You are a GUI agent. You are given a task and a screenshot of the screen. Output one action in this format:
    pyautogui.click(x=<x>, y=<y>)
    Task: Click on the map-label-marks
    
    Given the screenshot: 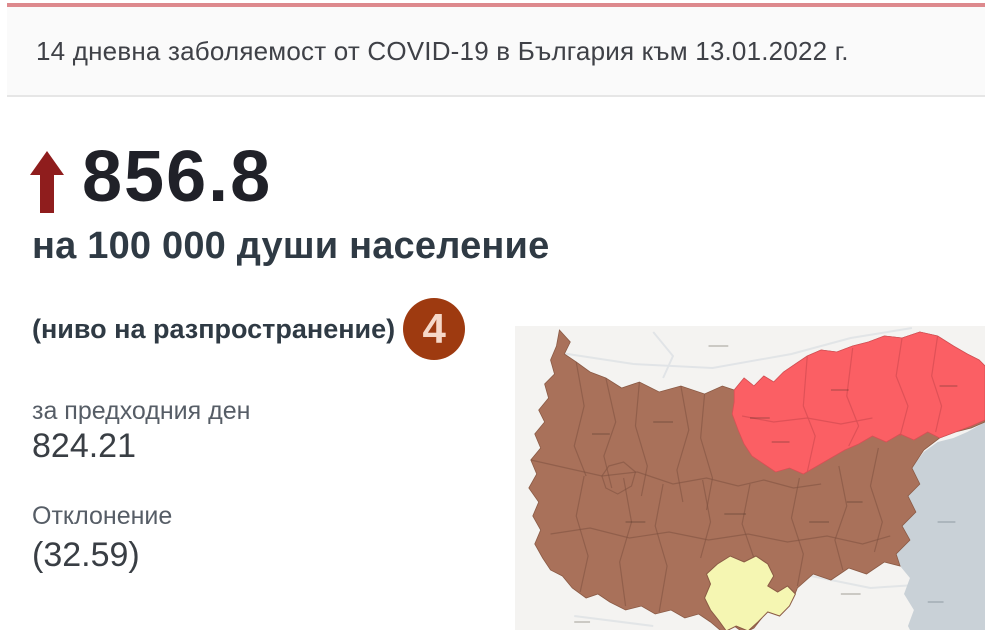 What is the action you would take?
    pyautogui.click(x=775, y=454)
    